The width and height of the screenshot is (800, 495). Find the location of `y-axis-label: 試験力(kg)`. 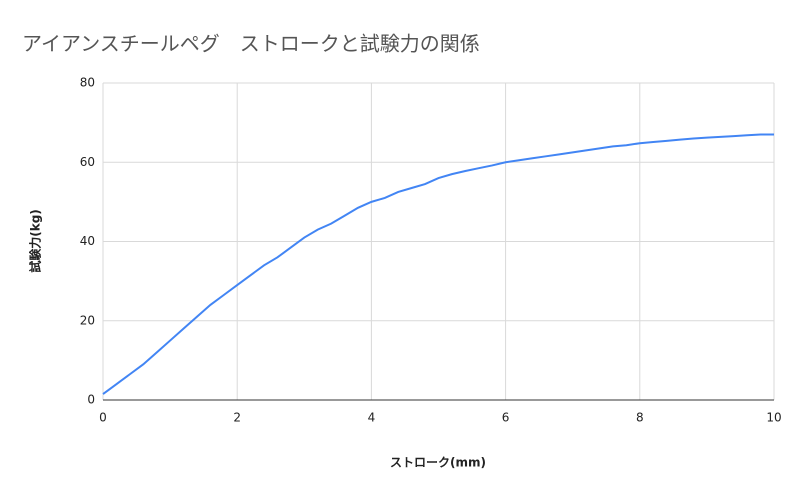

y-axis-label: 試験力(kg) is located at coordinates (35, 241).